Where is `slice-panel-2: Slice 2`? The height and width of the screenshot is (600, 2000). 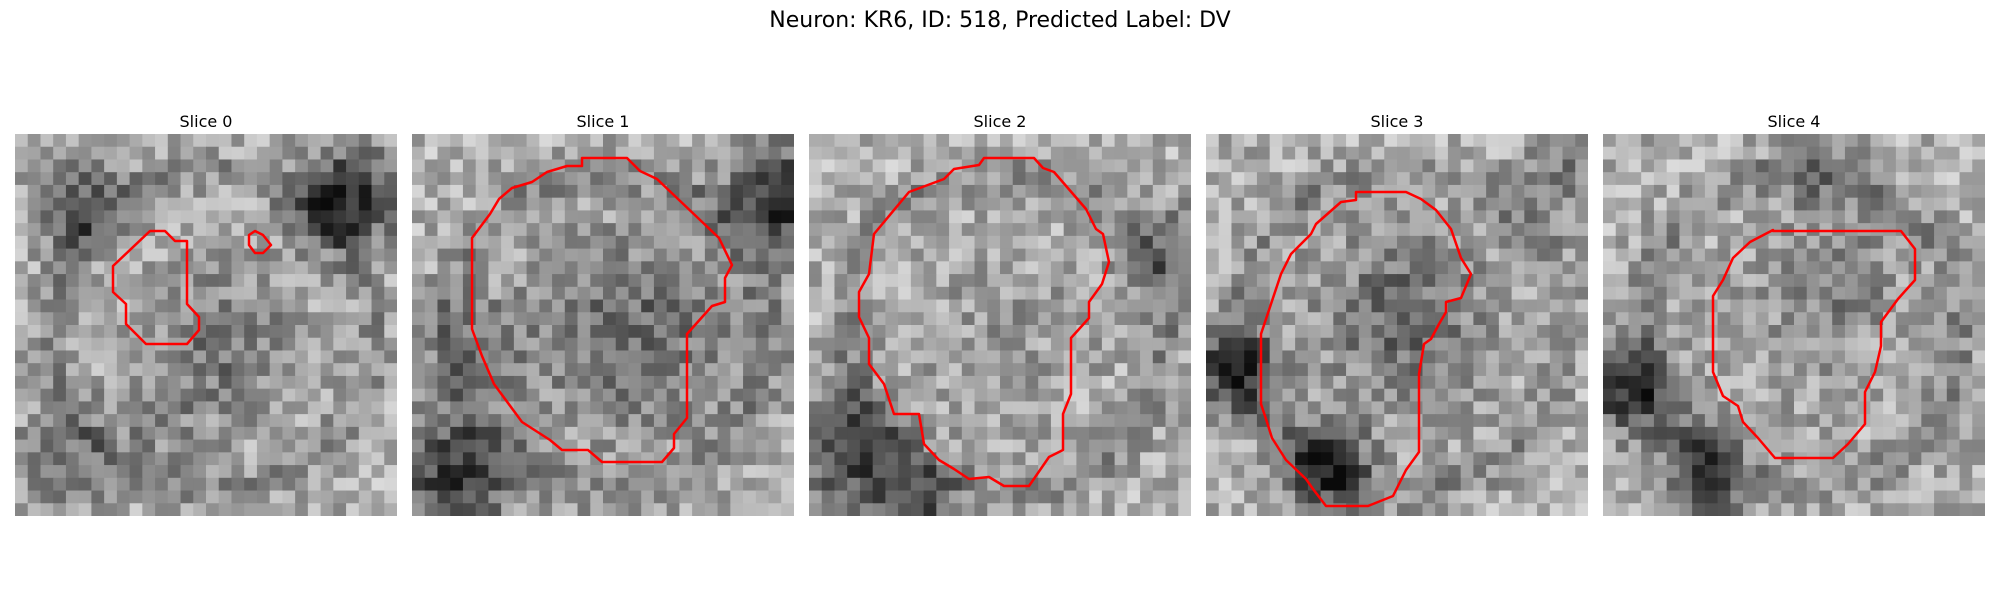
slice-panel-2: Slice 2 is located at coordinates (1000, 313).